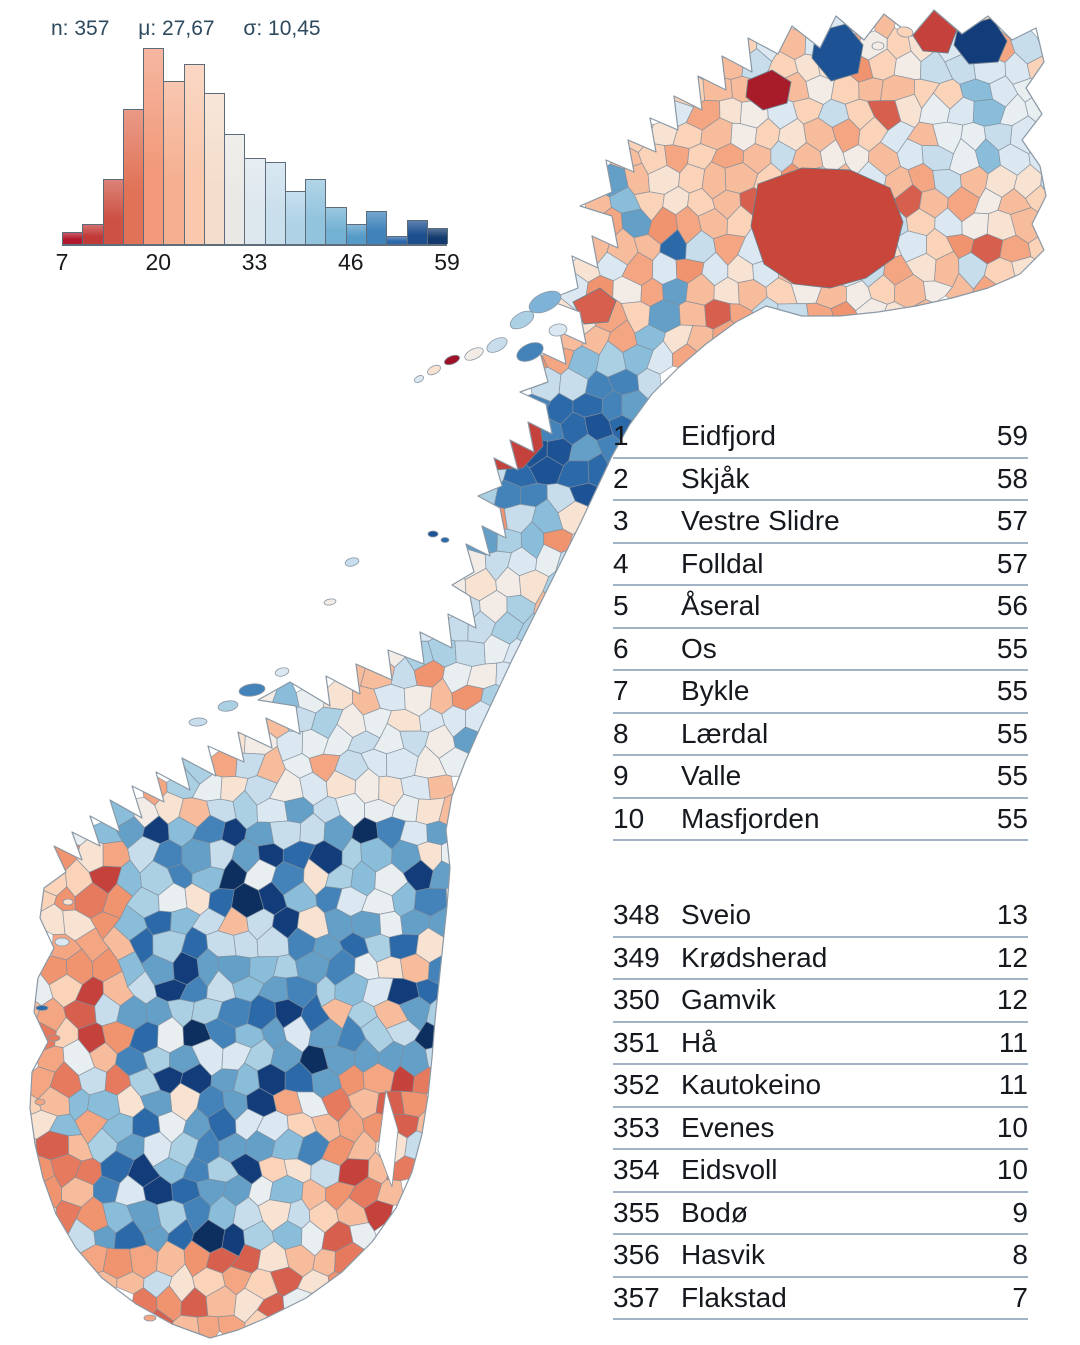 The width and height of the screenshot is (1080, 1345). What do you see at coordinates (723, 1255) in the screenshot?
I see `name-cell: Hasvik` at bounding box center [723, 1255].